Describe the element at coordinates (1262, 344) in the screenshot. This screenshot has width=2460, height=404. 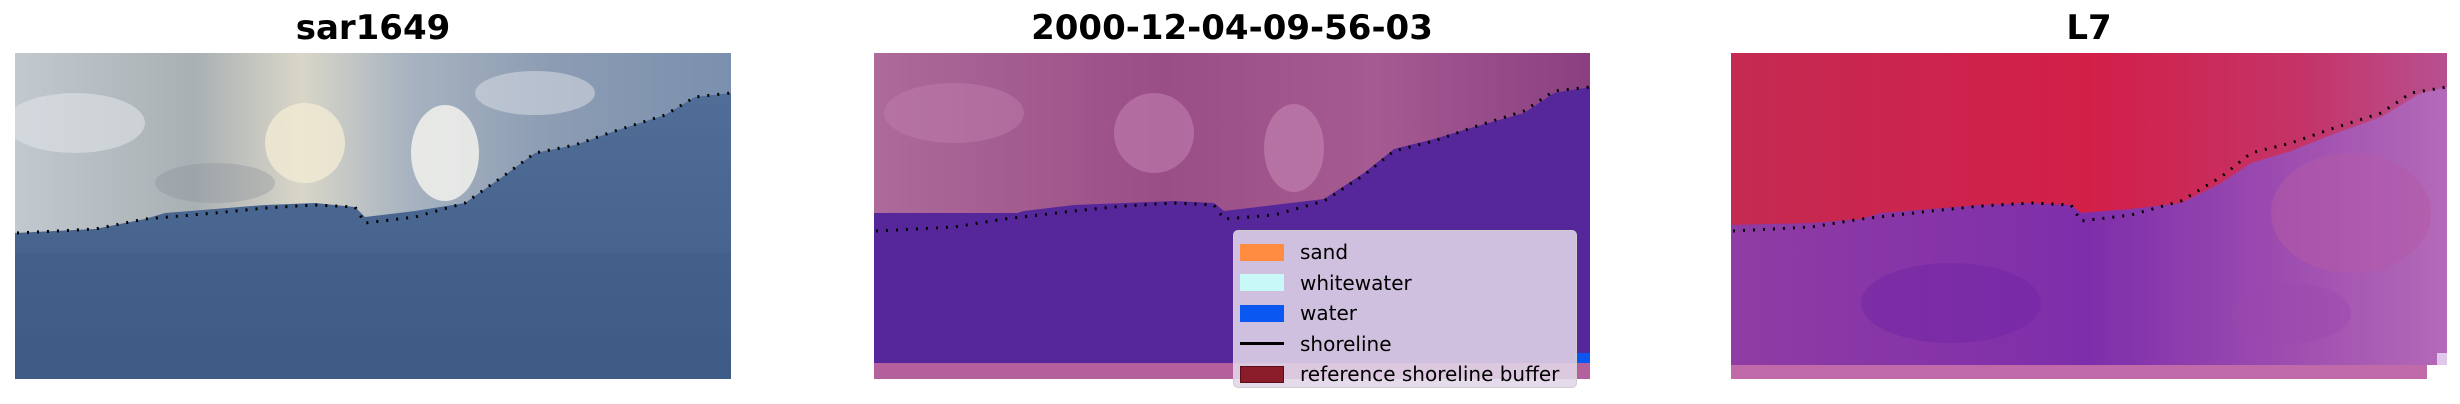
I see `shoreline-line-swatch` at that location.